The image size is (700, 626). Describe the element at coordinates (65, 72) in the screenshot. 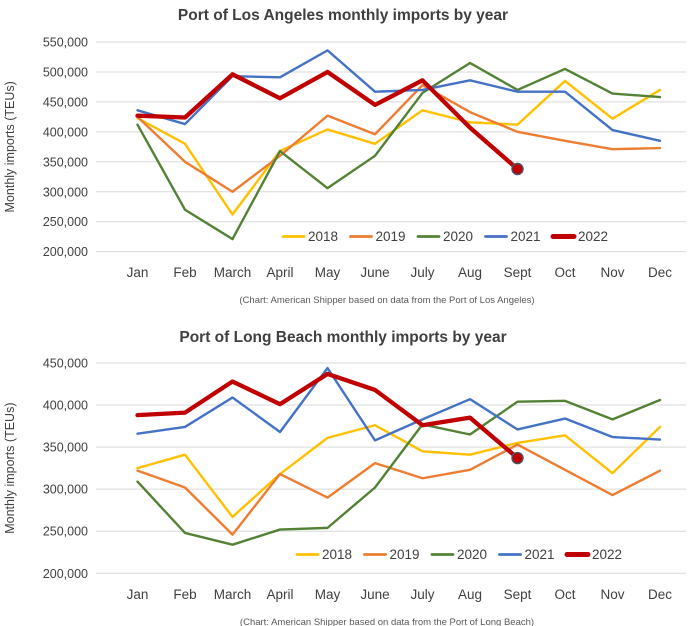

I see `y-tick-label: 500,000` at that location.